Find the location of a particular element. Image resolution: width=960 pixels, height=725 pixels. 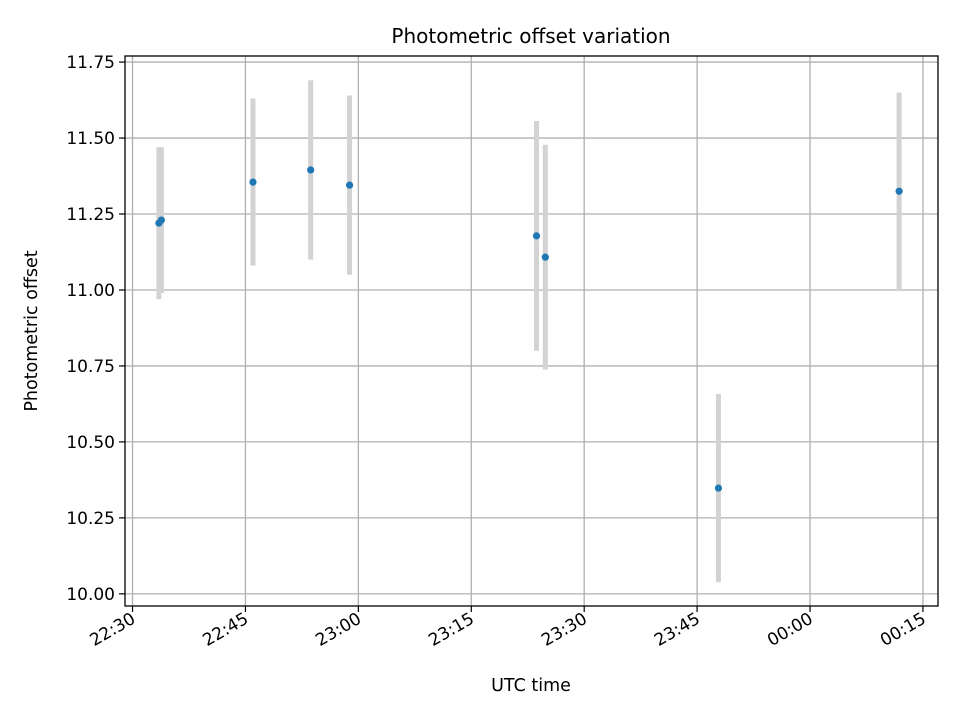

y-tick-label: 10.50 is located at coordinates (90, 443).